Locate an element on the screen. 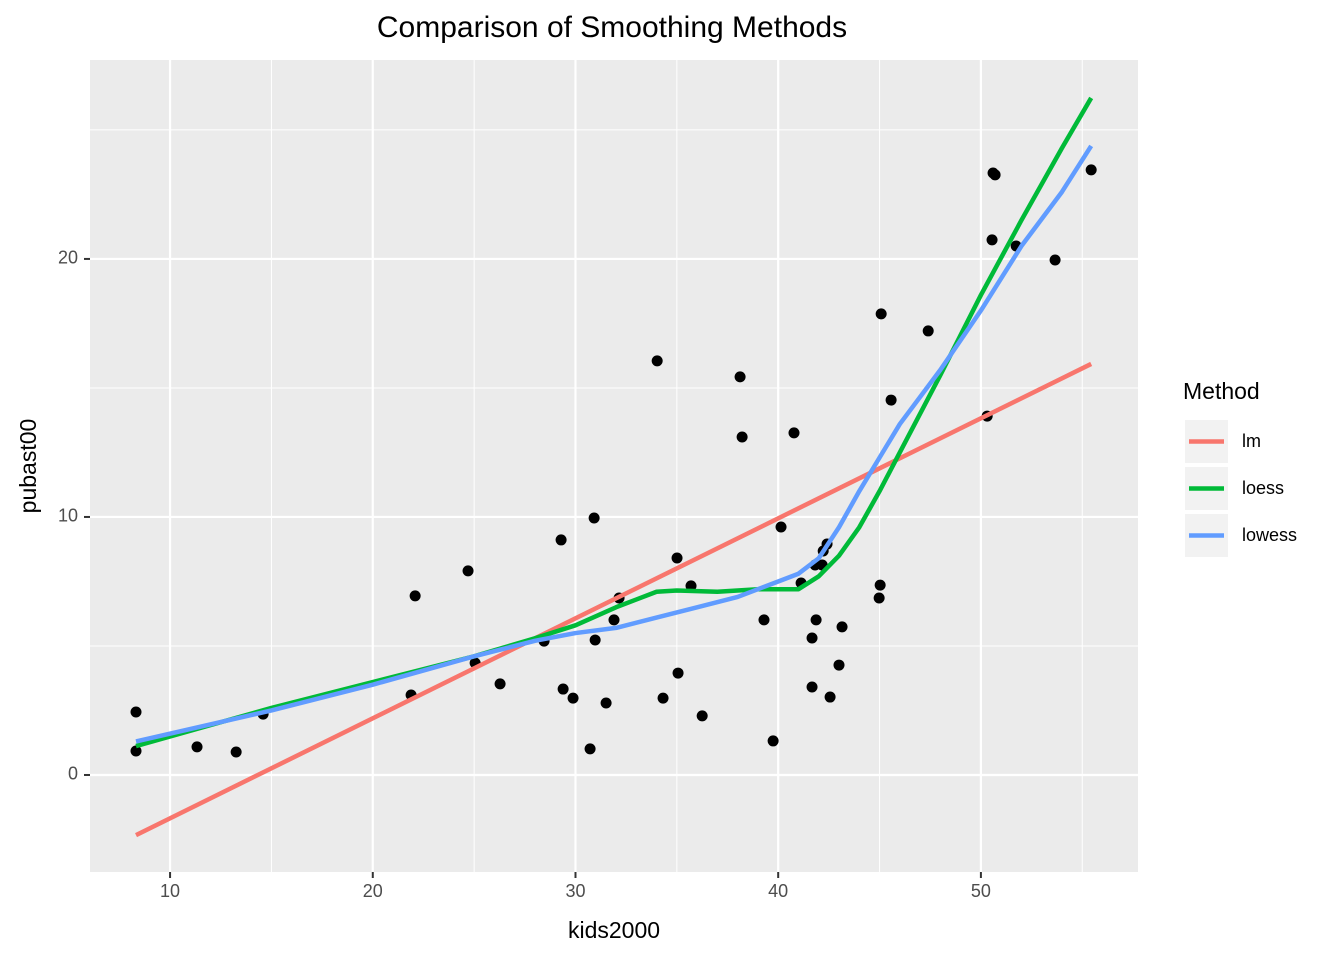 Image resolution: width=1344 pixels, height=960 pixels. x-tick-label: 40 is located at coordinates (778, 891).